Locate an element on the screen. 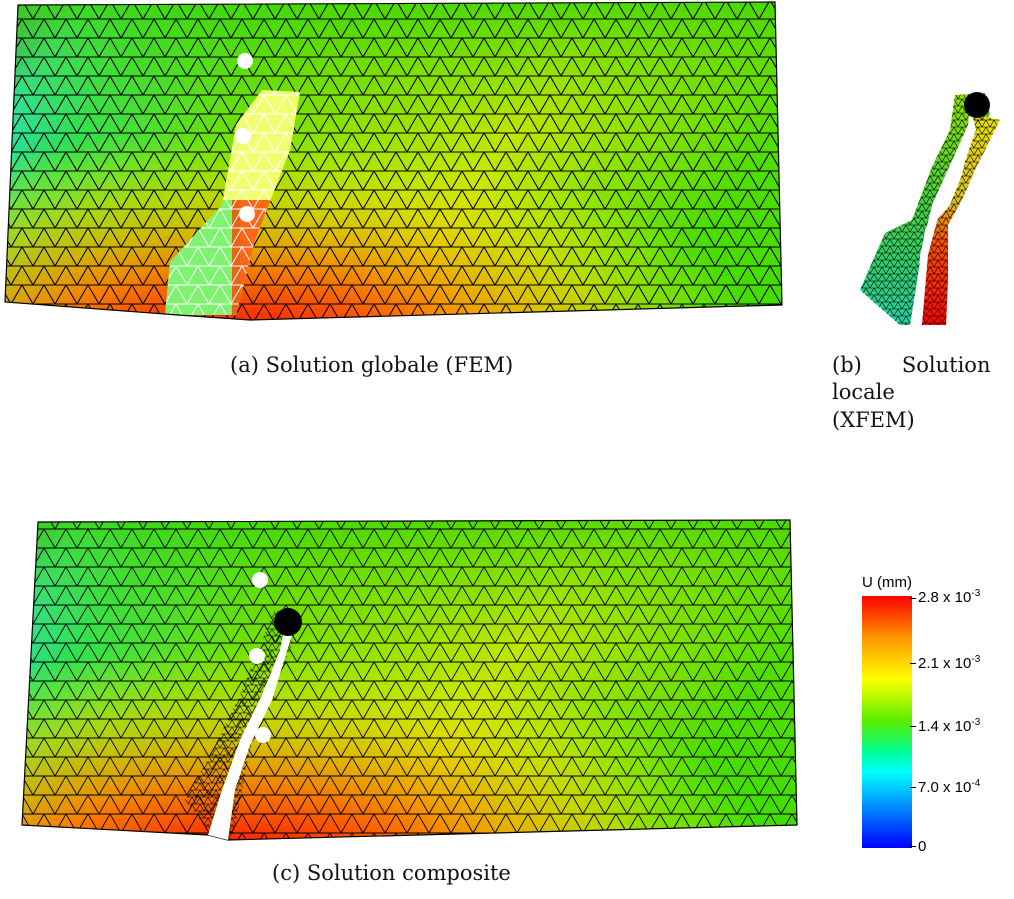 The width and height of the screenshot is (1014, 899). panel-b-local-solution is located at coordinates (932, 210).